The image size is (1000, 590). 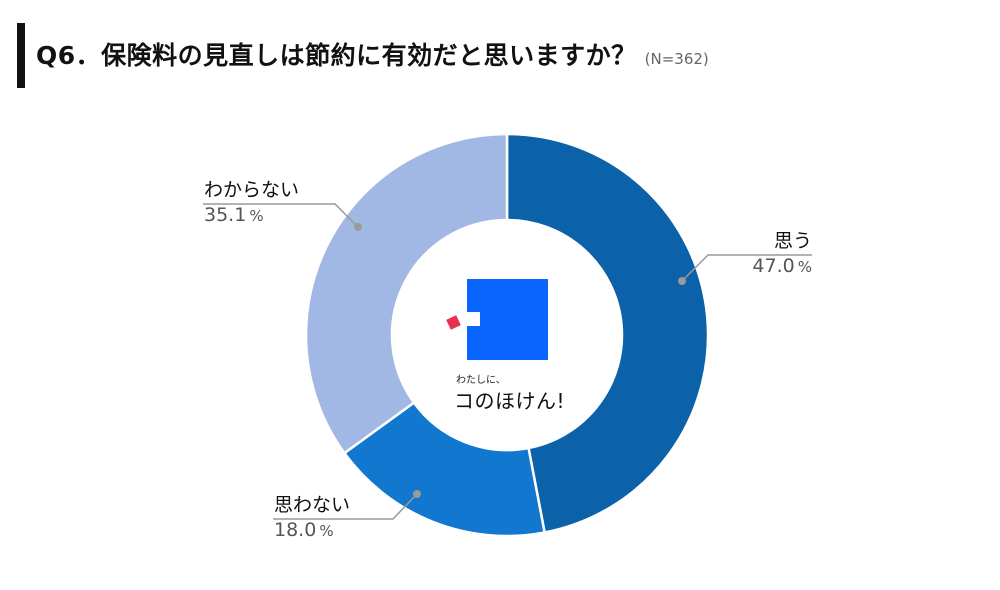 I want to click on leader-dot-wakaranai, so click(x=358, y=227).